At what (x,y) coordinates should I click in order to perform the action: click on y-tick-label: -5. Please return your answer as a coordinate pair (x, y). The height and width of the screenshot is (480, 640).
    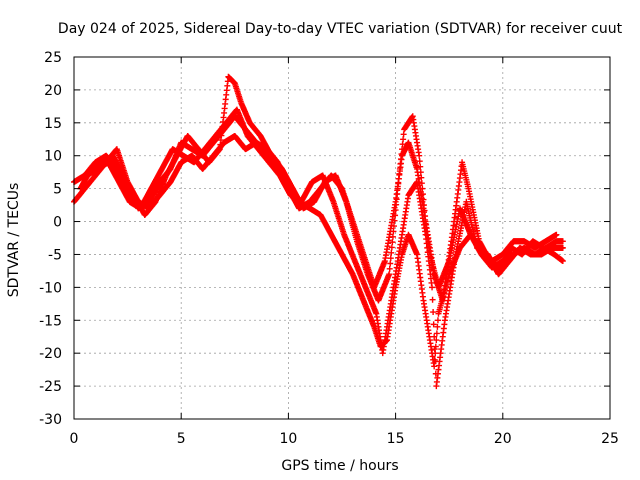
    Looking at the image, I should click on (55, 255).